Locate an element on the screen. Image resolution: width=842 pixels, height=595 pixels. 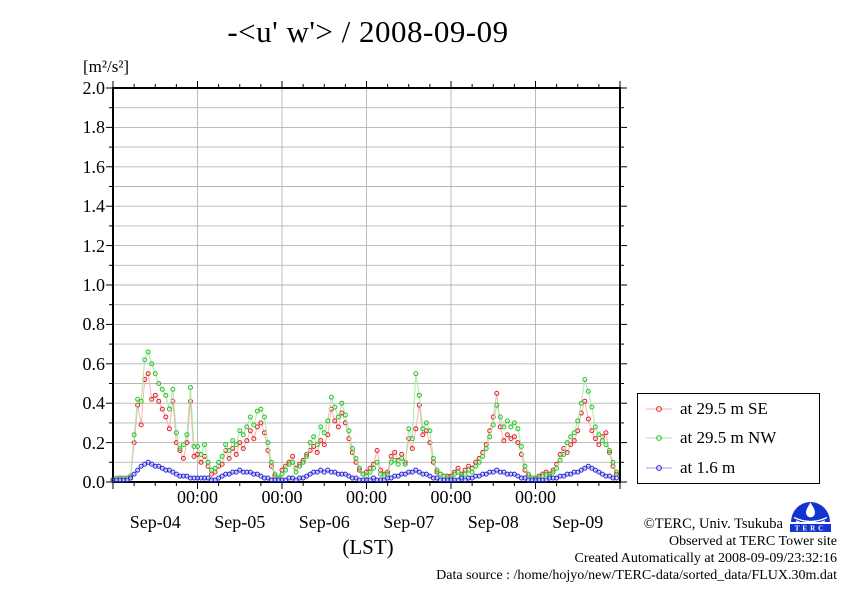
x-axis-date-label: Sep-09 is located at coordinates (578, 522).